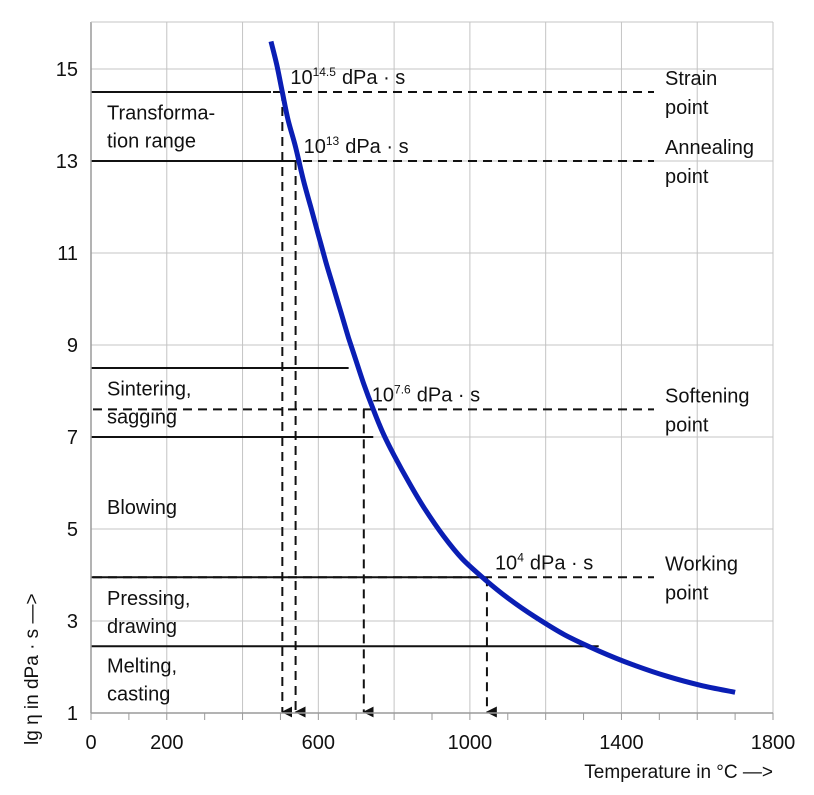 This screenshot has width=814, height=795. Describe the element at coordinates (470, 743) in the screenshot. I see `x-tick-label: 1000` at that location.